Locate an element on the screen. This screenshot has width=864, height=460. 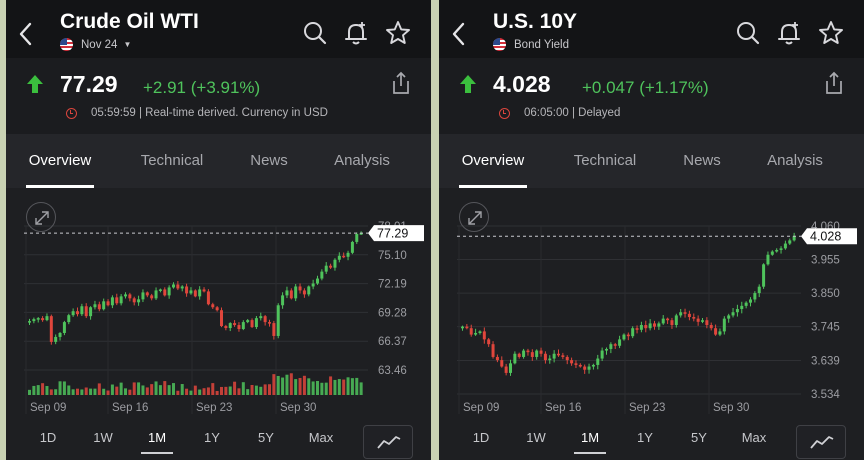
instrument-title: U.S. 10Y is located at coordinates (535, 21).